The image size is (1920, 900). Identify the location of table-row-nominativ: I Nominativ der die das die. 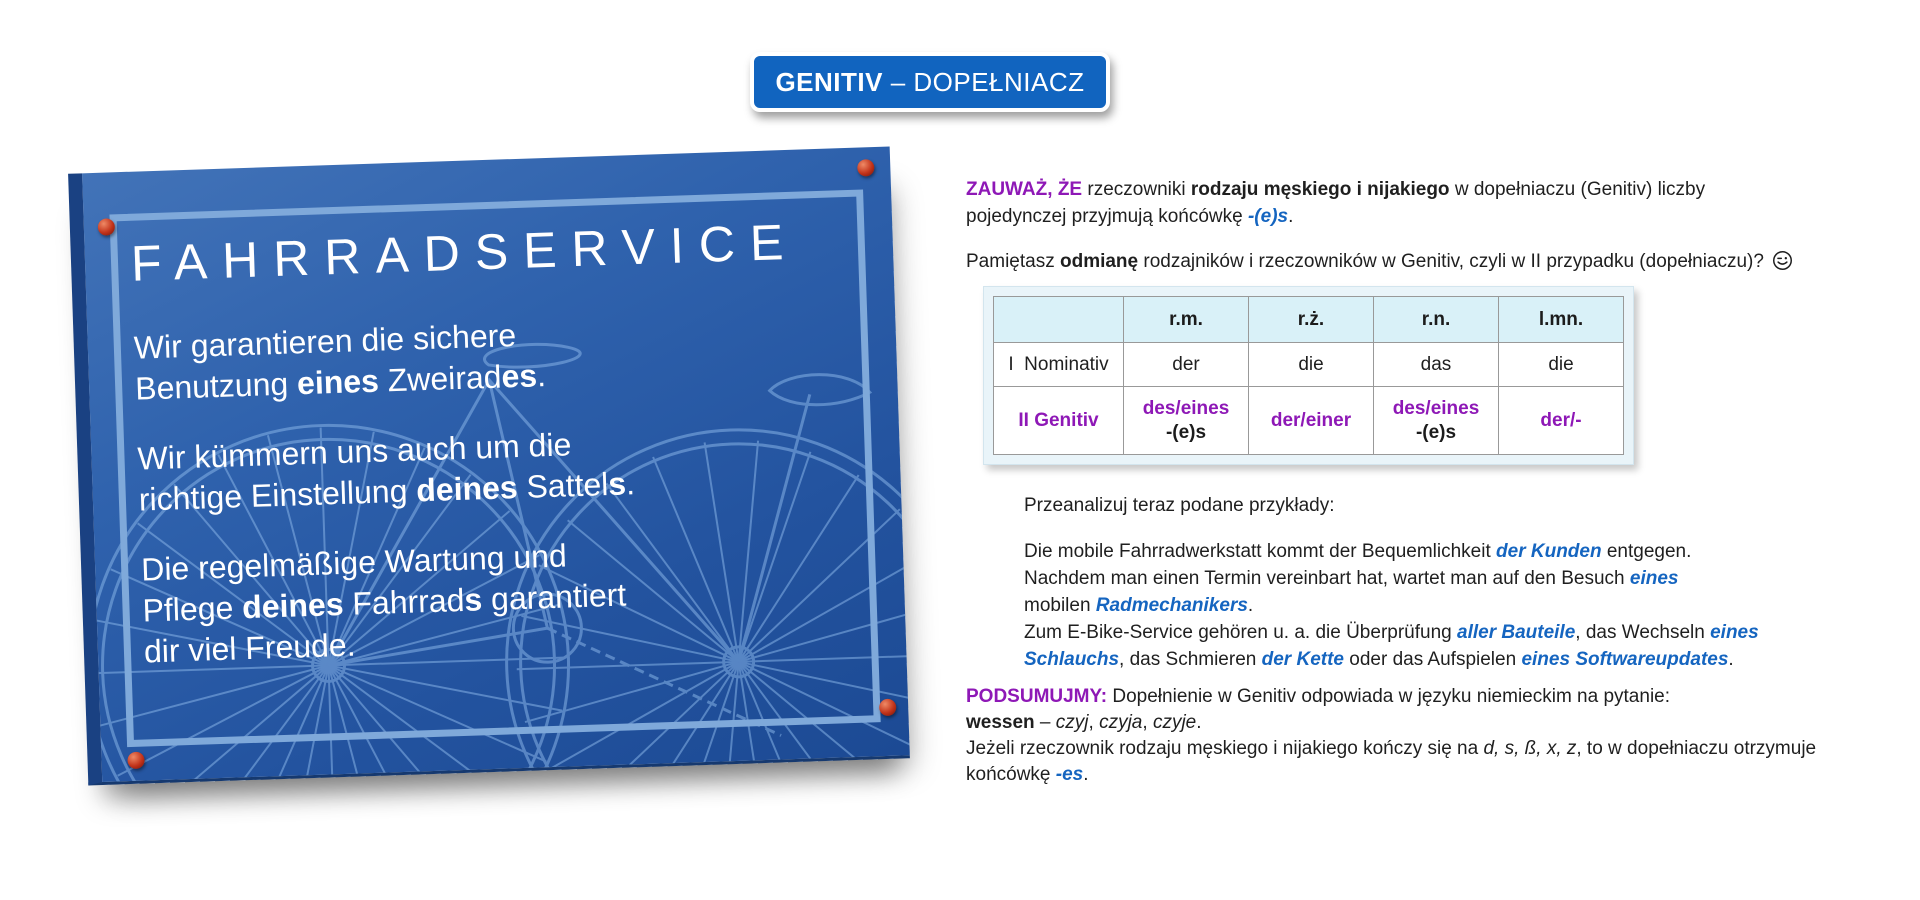
(1308, 364).